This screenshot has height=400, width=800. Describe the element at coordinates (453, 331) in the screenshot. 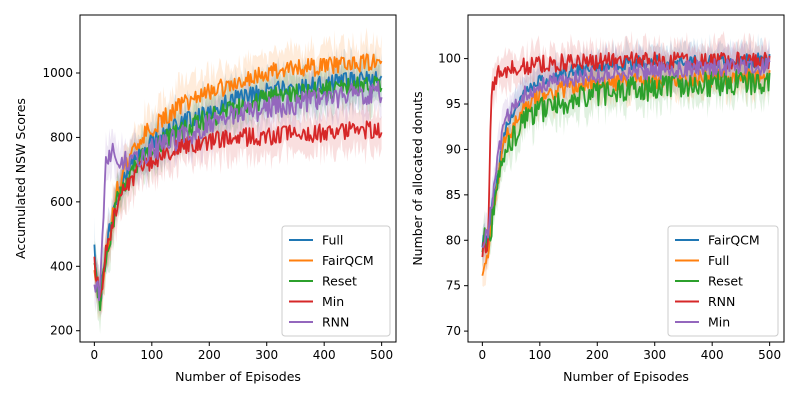

I see `y-tick-label: 70` at that location.